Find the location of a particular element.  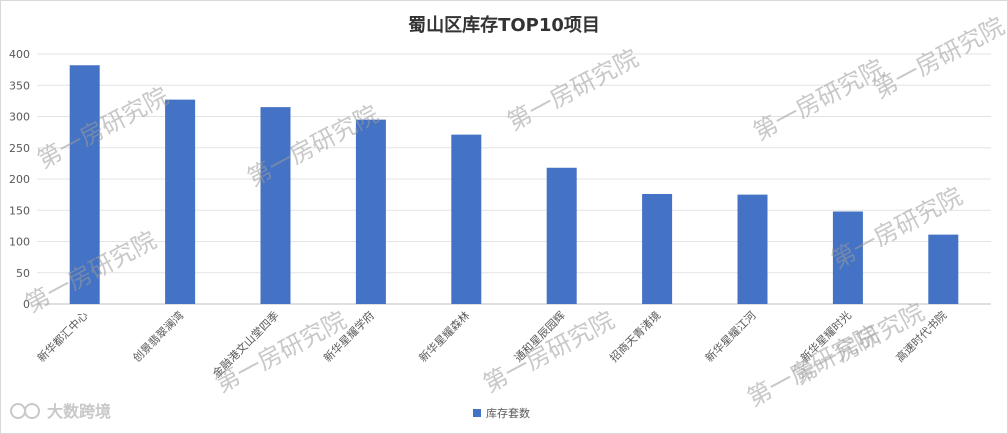

y-tick-label: 200 is located at coordinates (19, 179).